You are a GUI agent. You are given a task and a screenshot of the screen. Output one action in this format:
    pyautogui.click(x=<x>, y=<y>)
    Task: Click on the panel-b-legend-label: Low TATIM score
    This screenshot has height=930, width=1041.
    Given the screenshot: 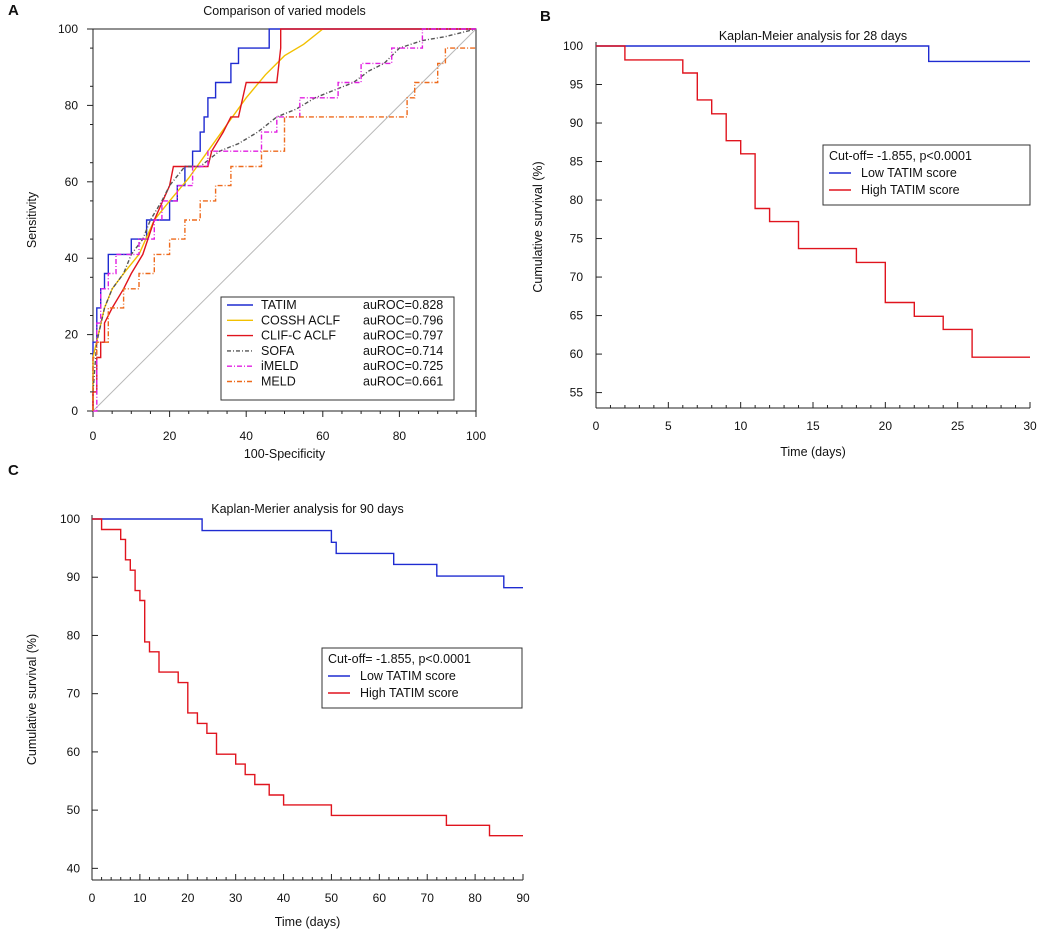 What is the action you would take?
    pyautogui.click(x=909, y=173)
    